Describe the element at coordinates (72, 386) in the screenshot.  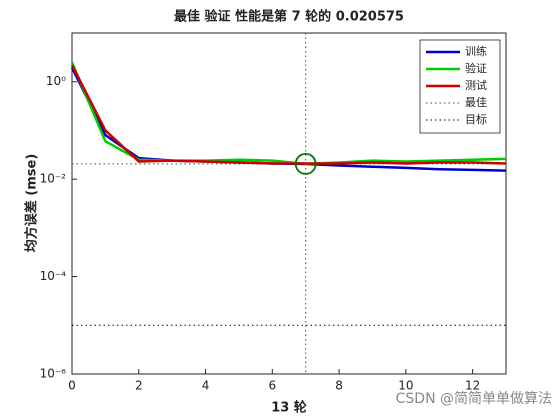
I see `x-tick-label: 0` at that location.